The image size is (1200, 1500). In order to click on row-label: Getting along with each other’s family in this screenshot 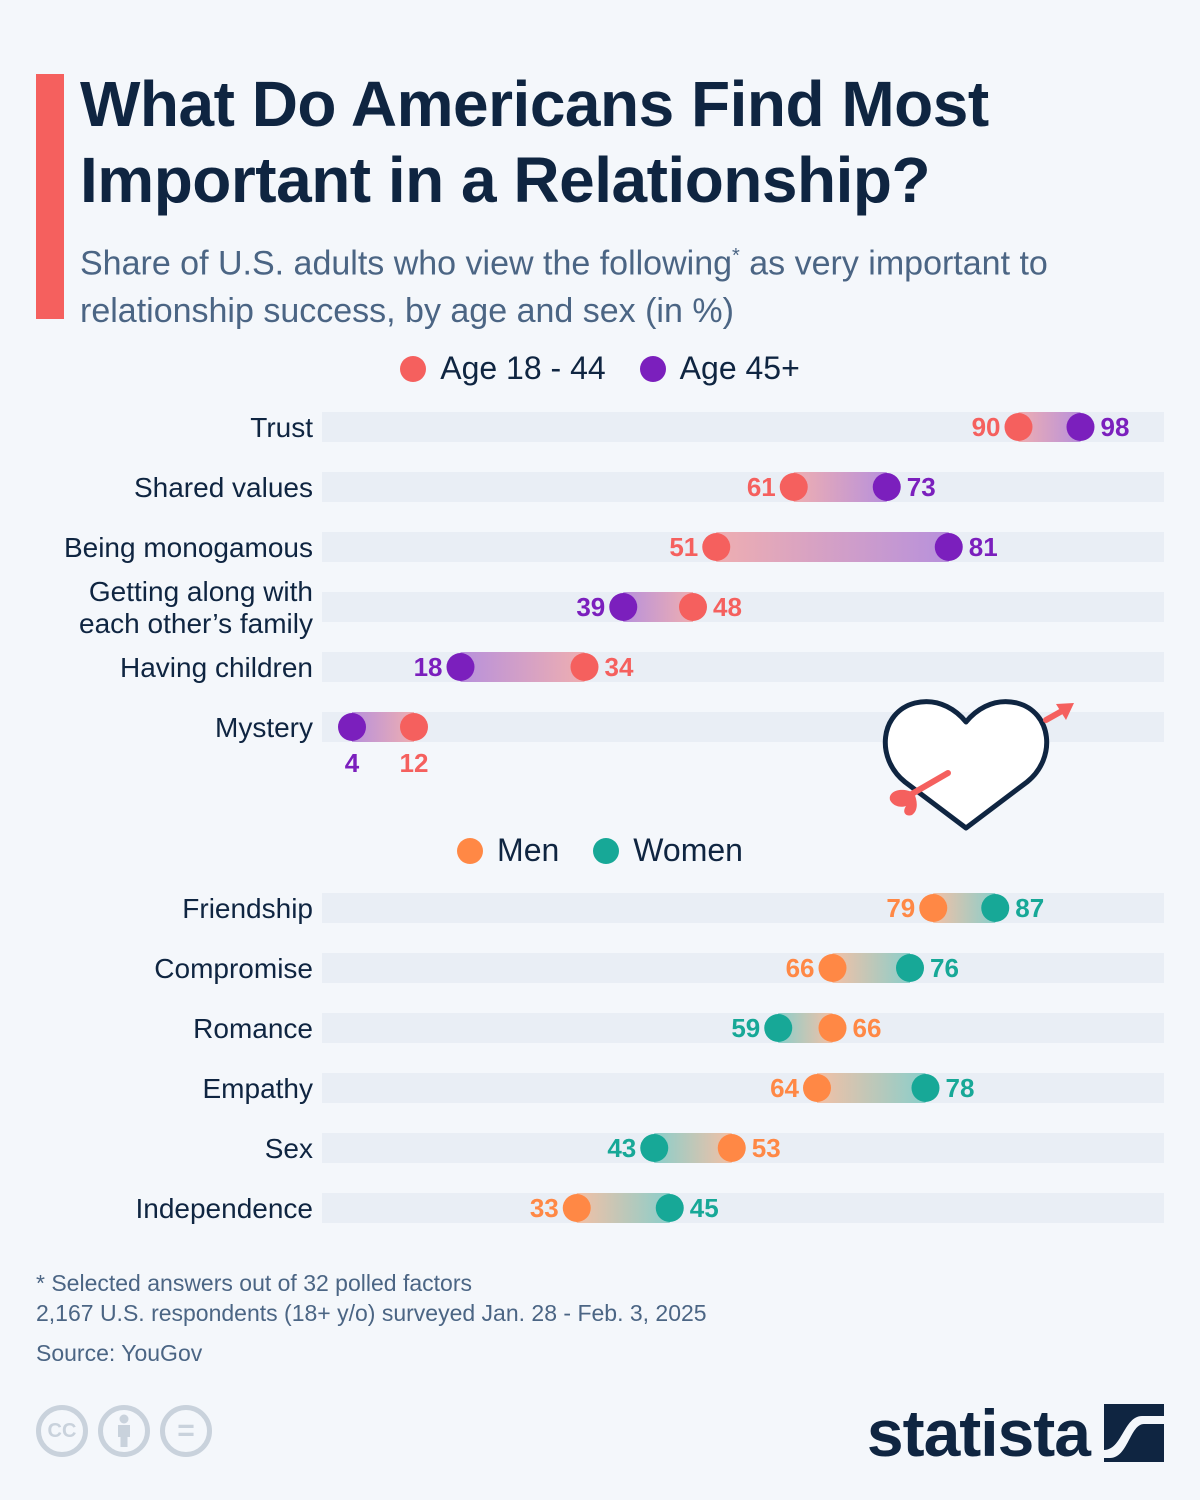, I will do `click(196, 607)`.